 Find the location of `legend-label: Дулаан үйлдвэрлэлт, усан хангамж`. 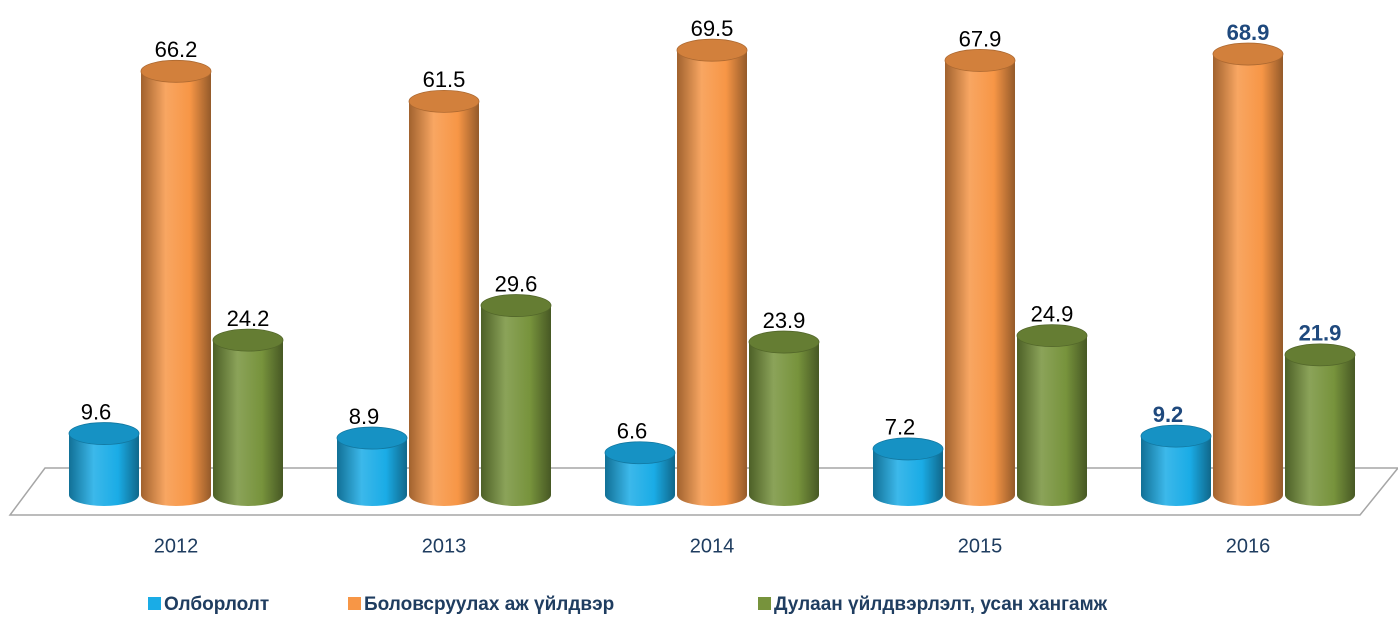

legend-label: Дулаан үйлдвэрлэлт, усан хангамж is located at coordinates (941, 604).